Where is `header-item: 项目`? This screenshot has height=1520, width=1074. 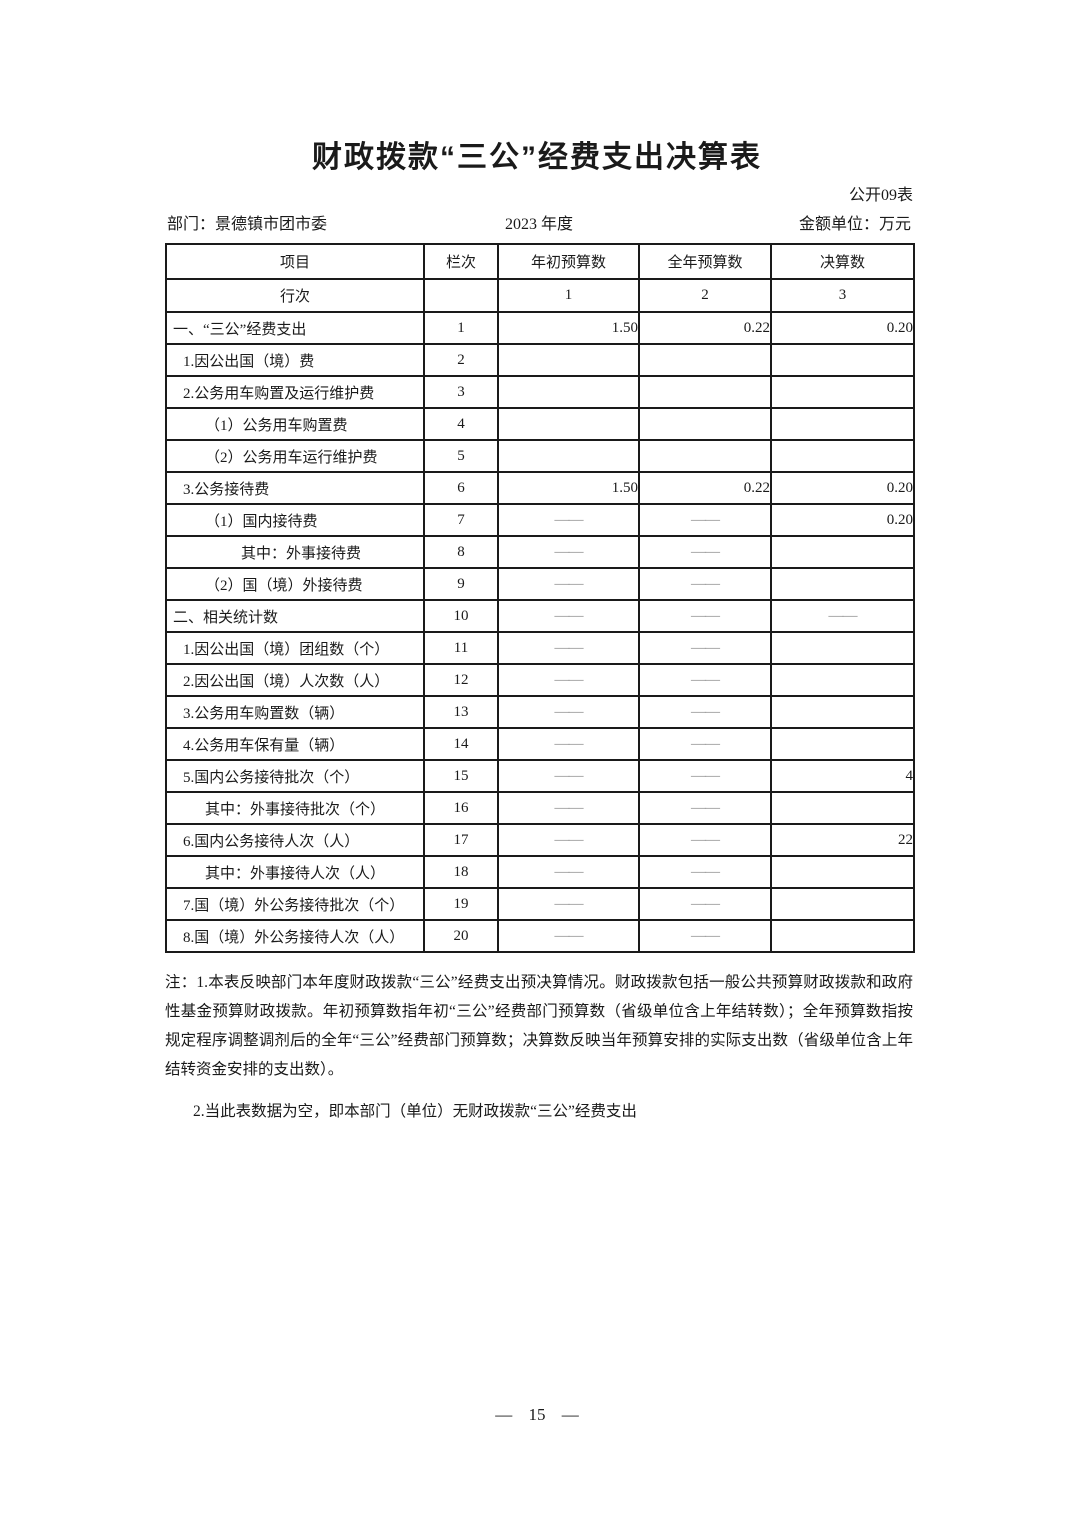
header-item: 项目 is located at coordinates (295, 261).